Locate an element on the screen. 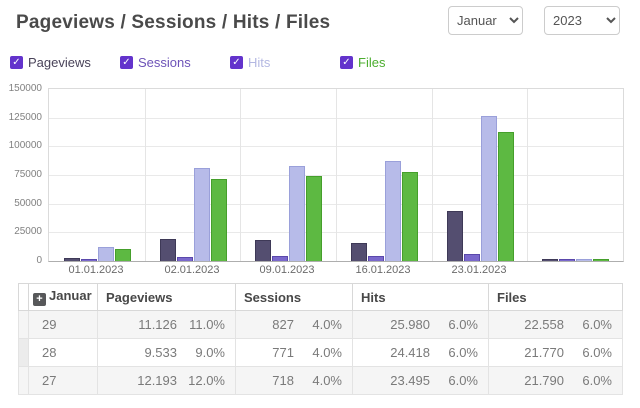 This screenshot has height=408, width=640. stat-value: 23.495 is located at coordinates (410, 380).